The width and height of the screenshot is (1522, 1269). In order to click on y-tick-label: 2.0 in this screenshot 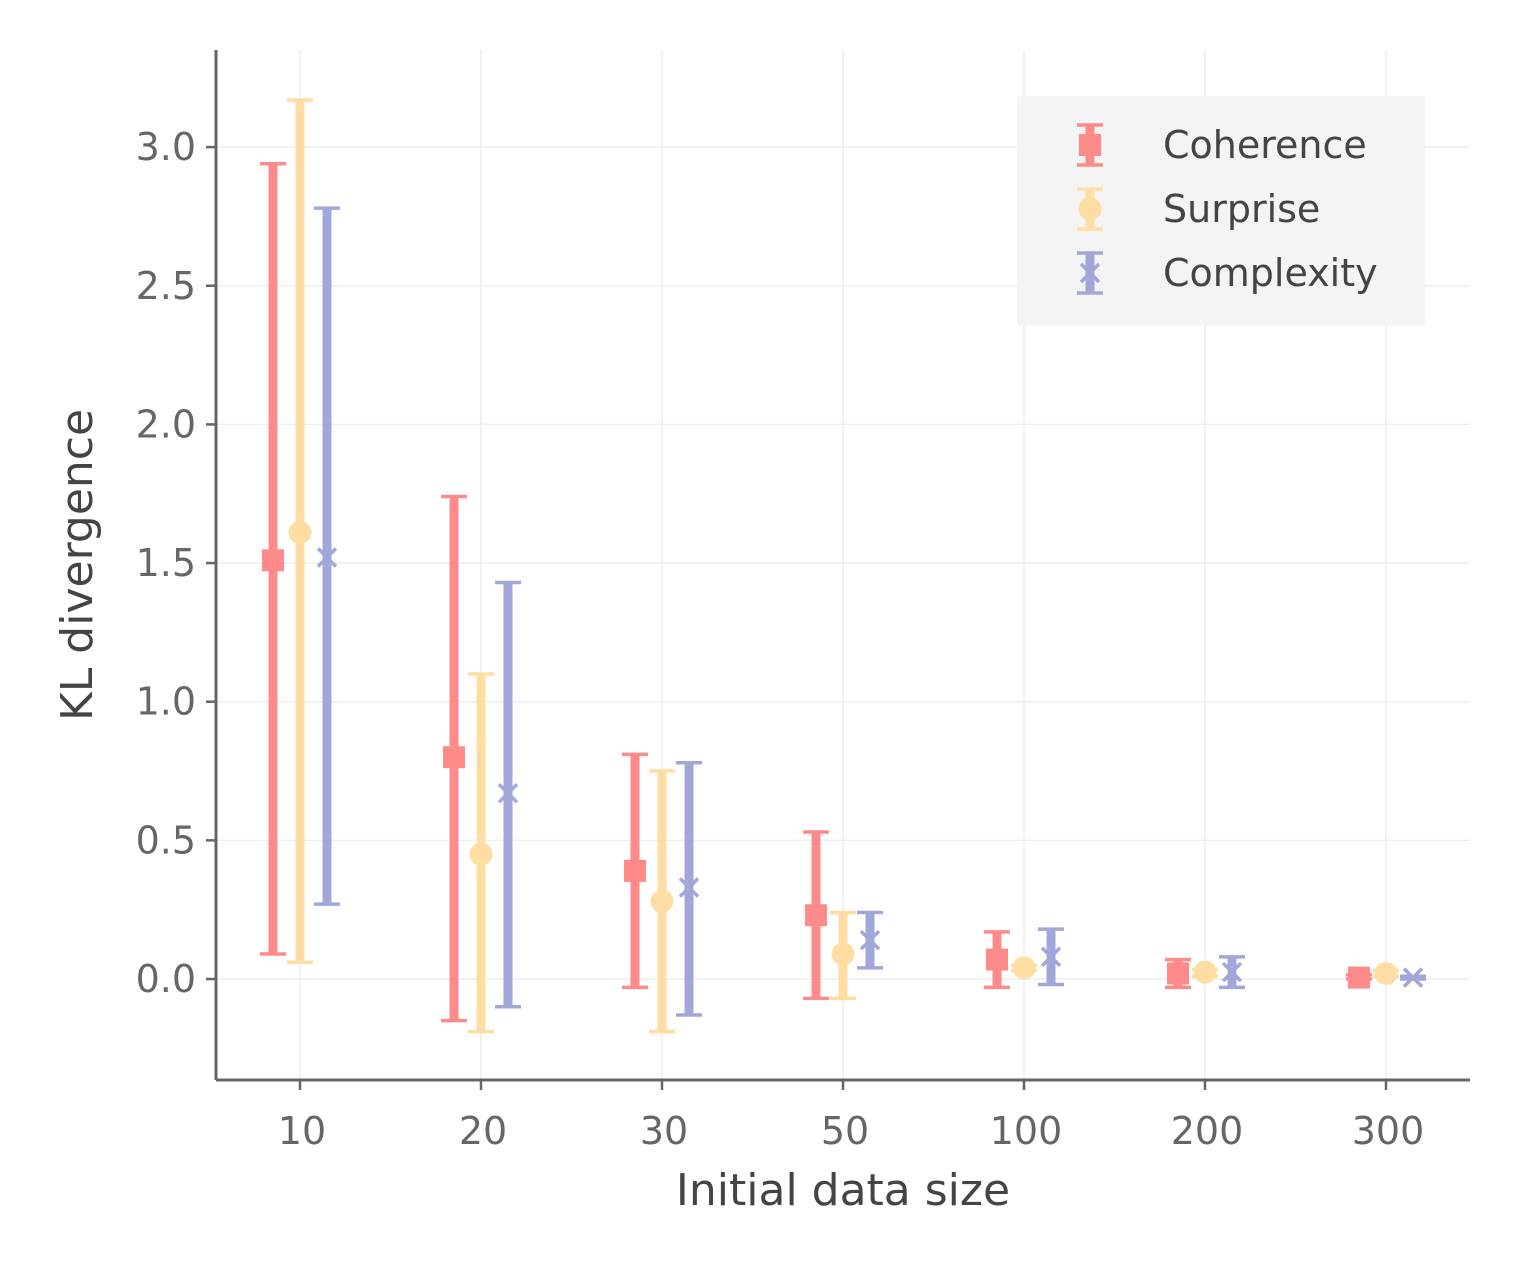, I will do `click(166, 424)`.